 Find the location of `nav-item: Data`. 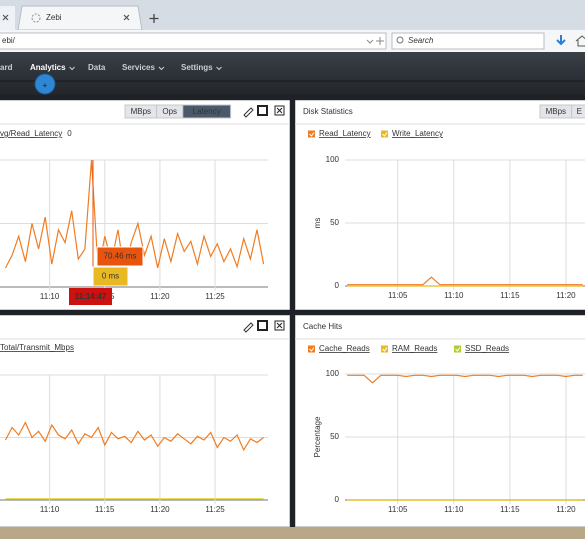

nav-item: Data is located at coordinates (97, 67).